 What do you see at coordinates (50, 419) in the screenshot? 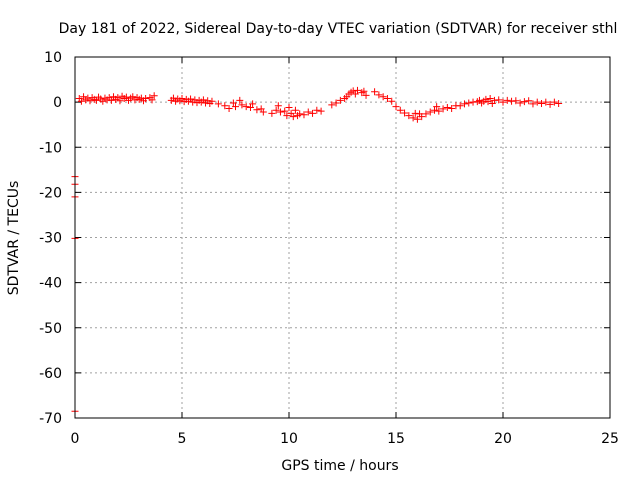
I see `y-tick-label: -70` at bounding box center [50, 419].